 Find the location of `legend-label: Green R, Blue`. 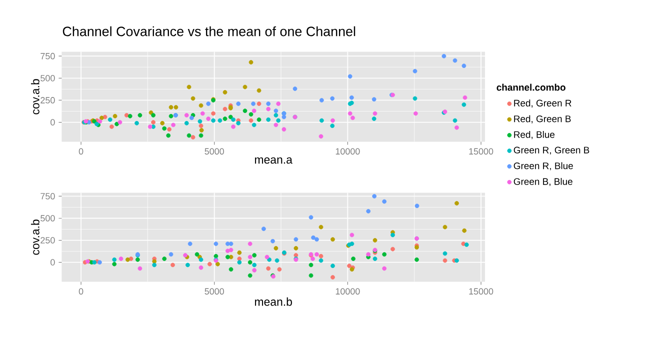

legend-label: Green R, Blue is located at coordinates (543, 166).